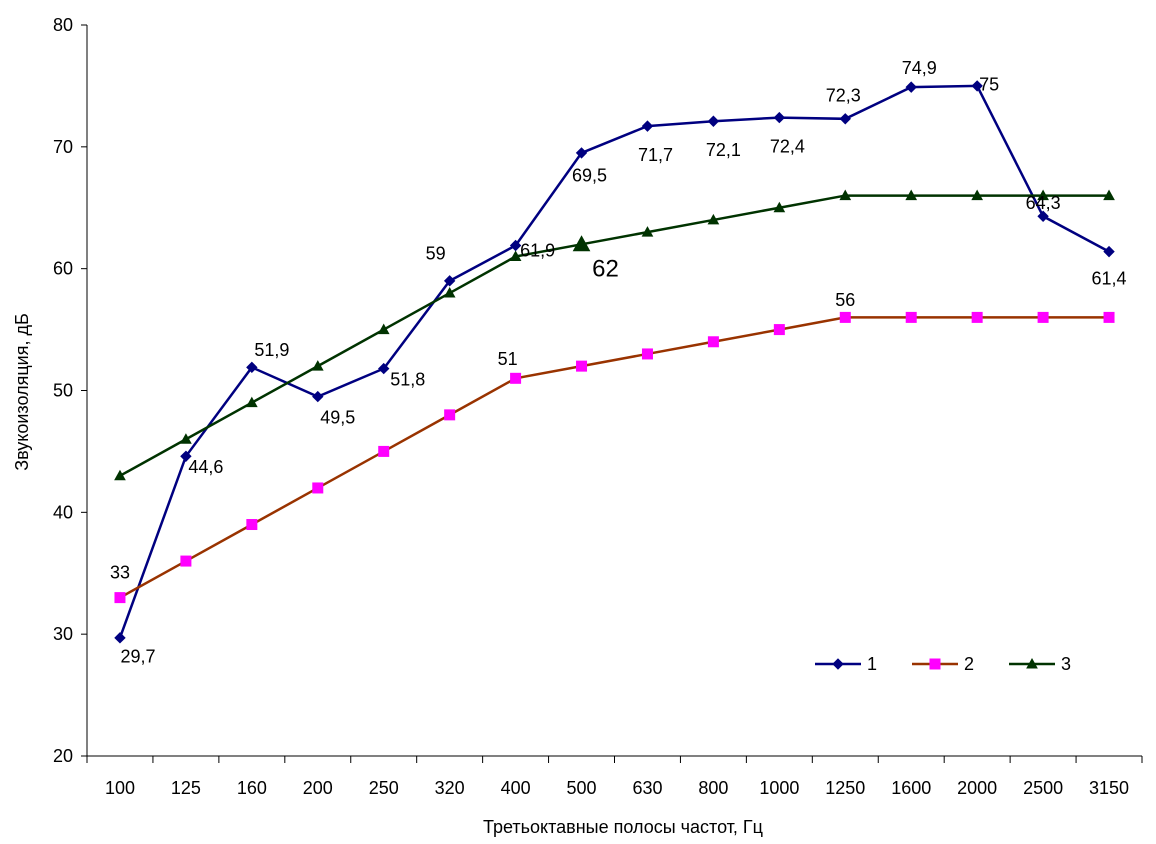 This screenshot has height=844, width=1156. I want to click on legend: 1 2 3, so click(943, 664).